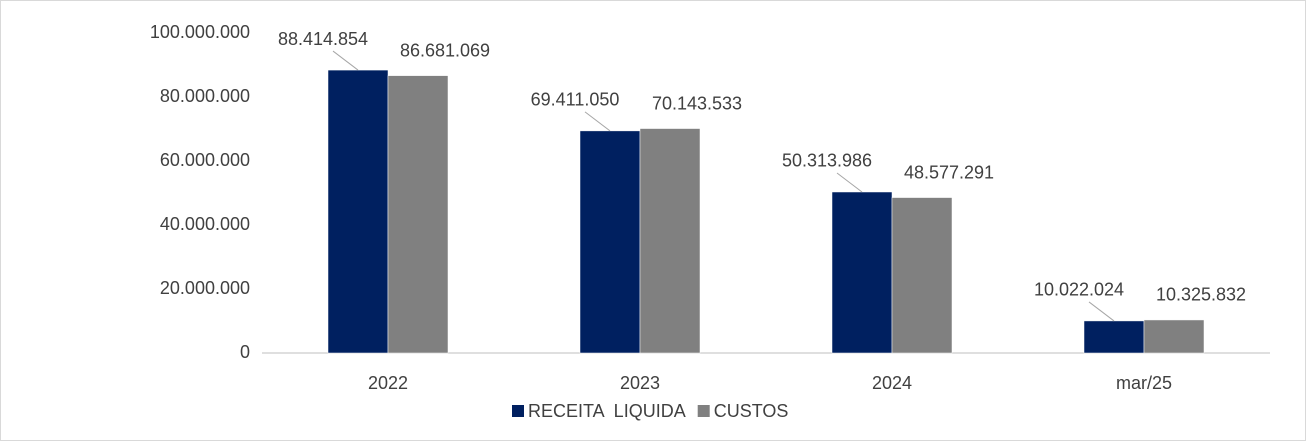 The image size is (1306, 441). What do you see at coordinates (575, 100) in the screenshot?
I see `data-label: 69.411.050` at bounding box center [575, 100].